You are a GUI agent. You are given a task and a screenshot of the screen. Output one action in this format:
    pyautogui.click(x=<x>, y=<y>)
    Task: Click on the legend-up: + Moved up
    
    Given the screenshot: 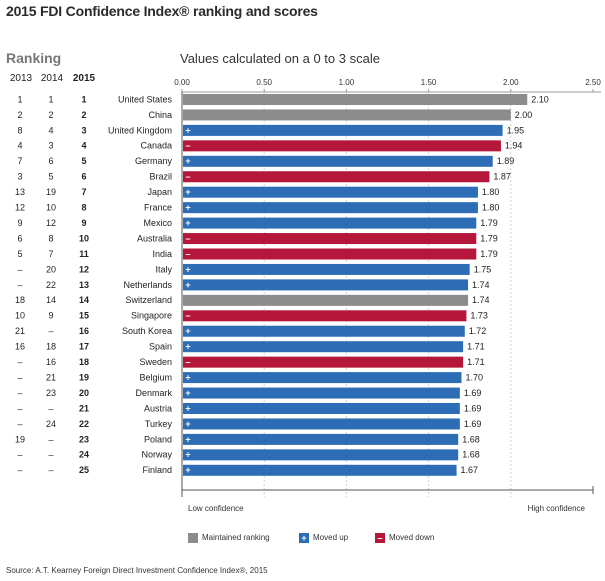 What is the action you would take?
    pyautogui.click(x=323, y=538)
    